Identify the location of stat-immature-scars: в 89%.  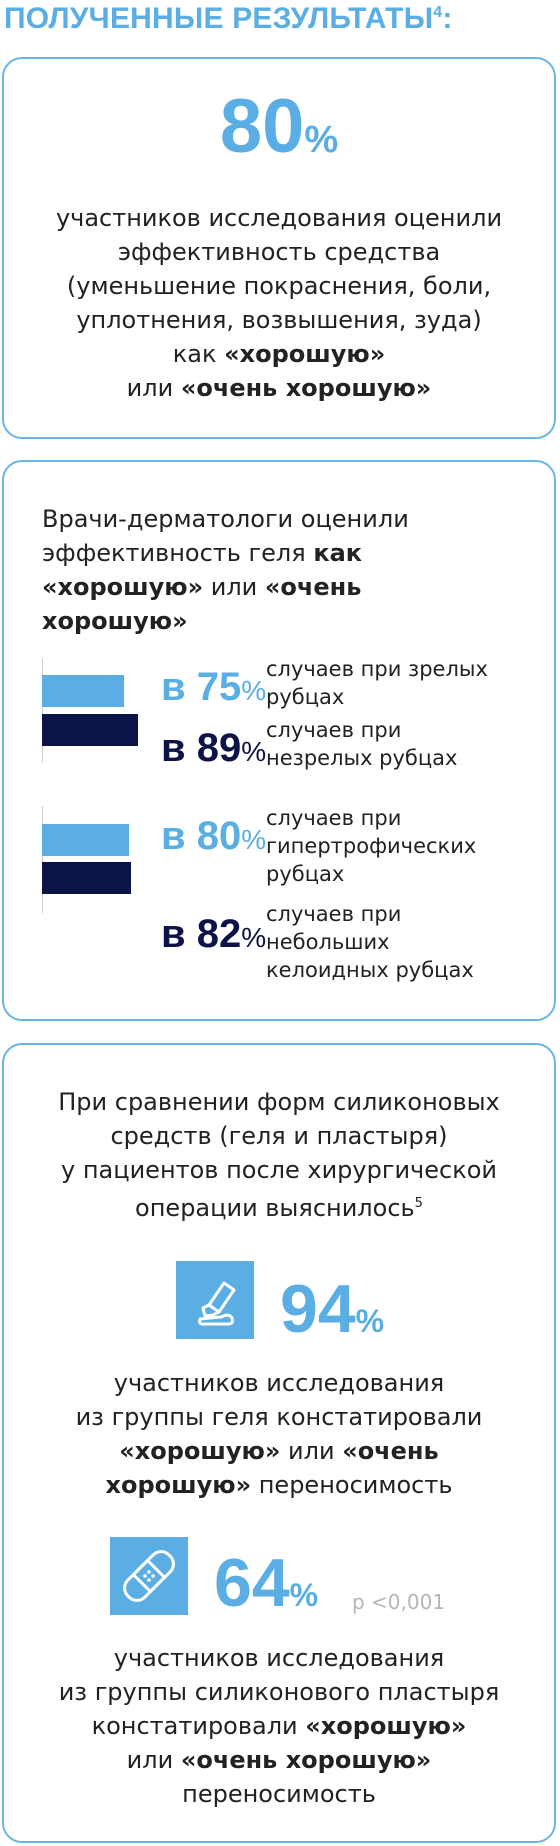
(214, 748).